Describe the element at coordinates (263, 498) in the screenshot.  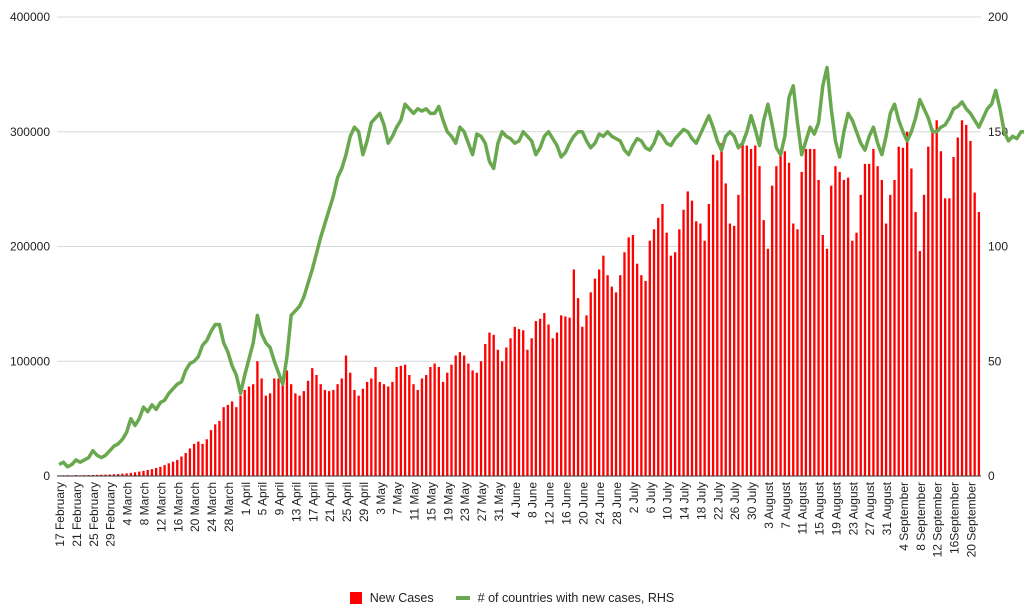
I see `x-axis-tick-label: 5 April` at that location.